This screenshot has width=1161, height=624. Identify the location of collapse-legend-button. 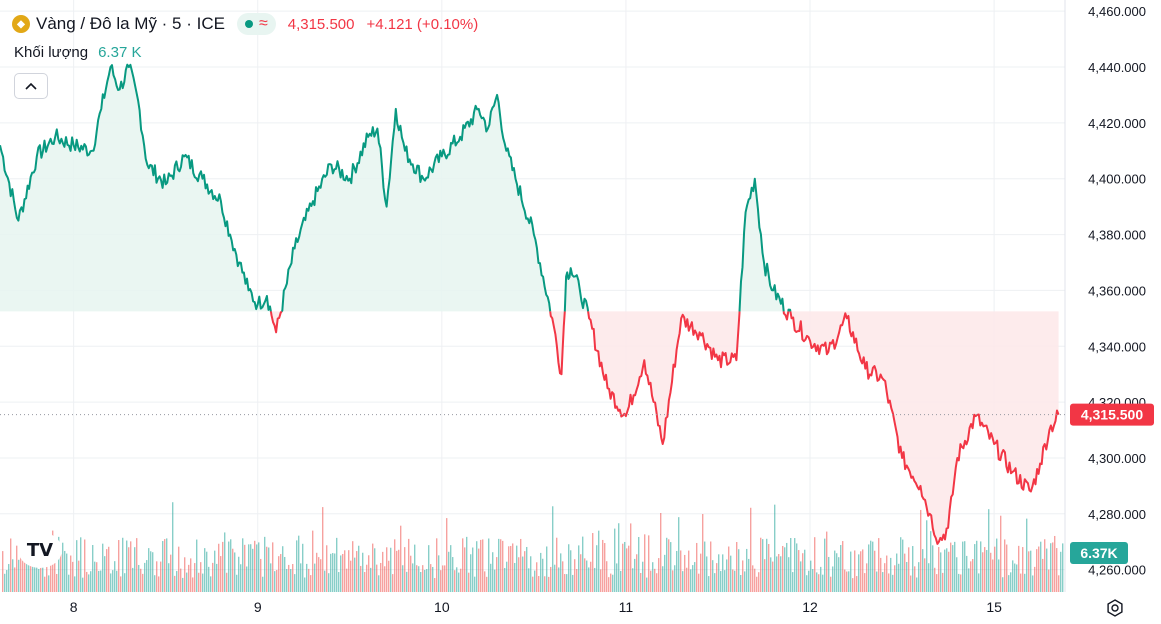
(31, 86).